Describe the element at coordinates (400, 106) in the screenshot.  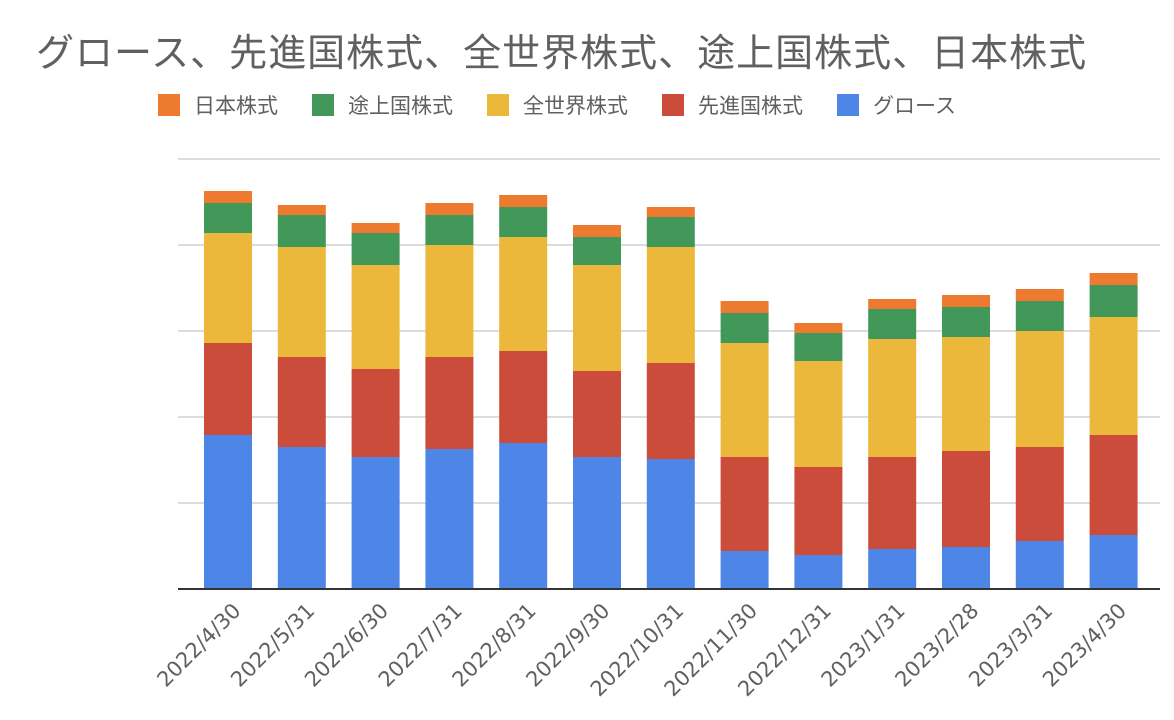
I see `legend-label: 途上国株式` at that location.